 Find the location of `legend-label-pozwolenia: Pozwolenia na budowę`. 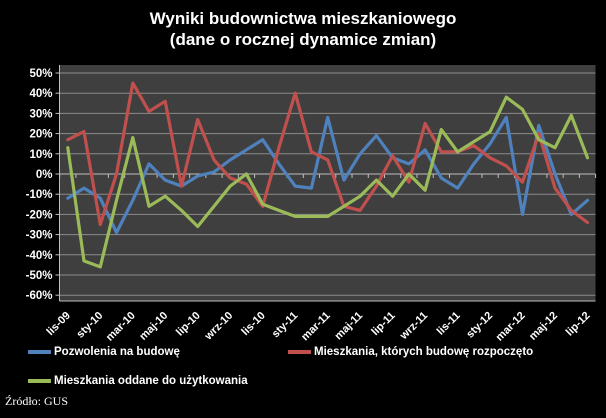

legend-label-pozwolenia: Pozwolenia na budowę is located at coordinates (117, 352).